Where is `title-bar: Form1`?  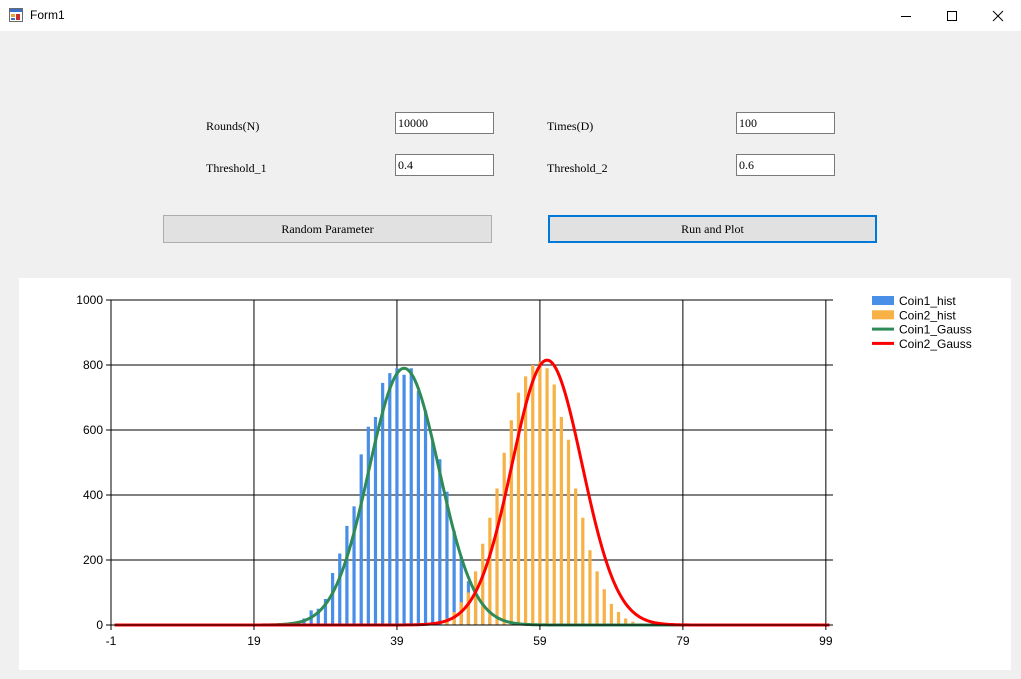
title-bar: Form1 is located at coordinates (510, 15).